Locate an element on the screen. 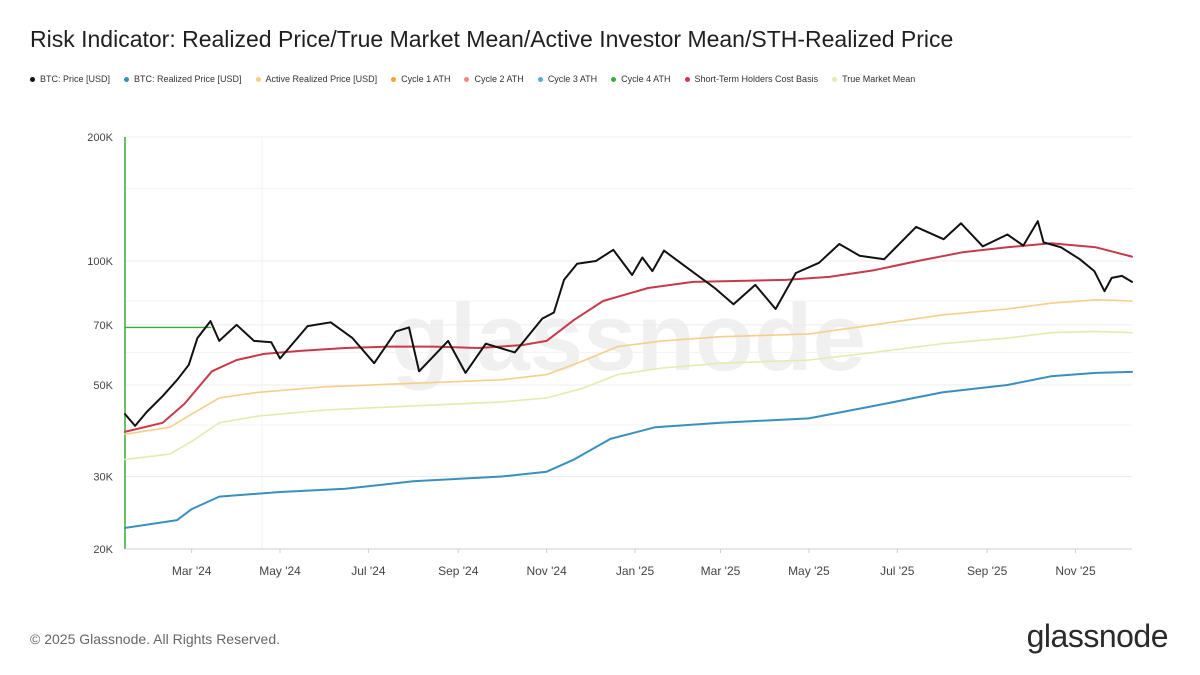 The height and width of the screenshot is (675, 1200). y-tick-label: 50K is located at coordinates (103, 386).